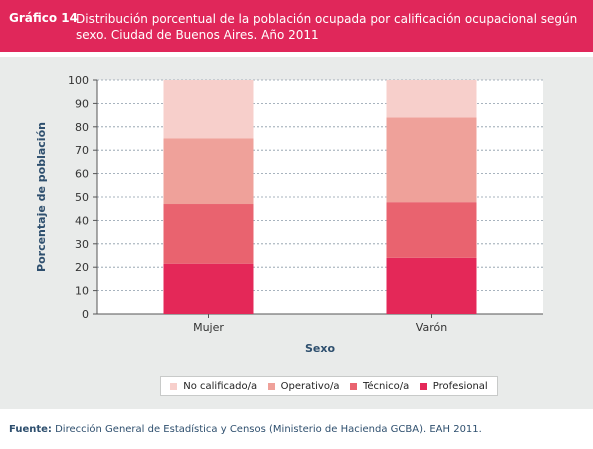 The height and width of the screenshot is (449, 593). What do you see at coordinates (431, 327) in the screenshot?
I see `x-tick-label: Varón` at bounding box center [431, 327].